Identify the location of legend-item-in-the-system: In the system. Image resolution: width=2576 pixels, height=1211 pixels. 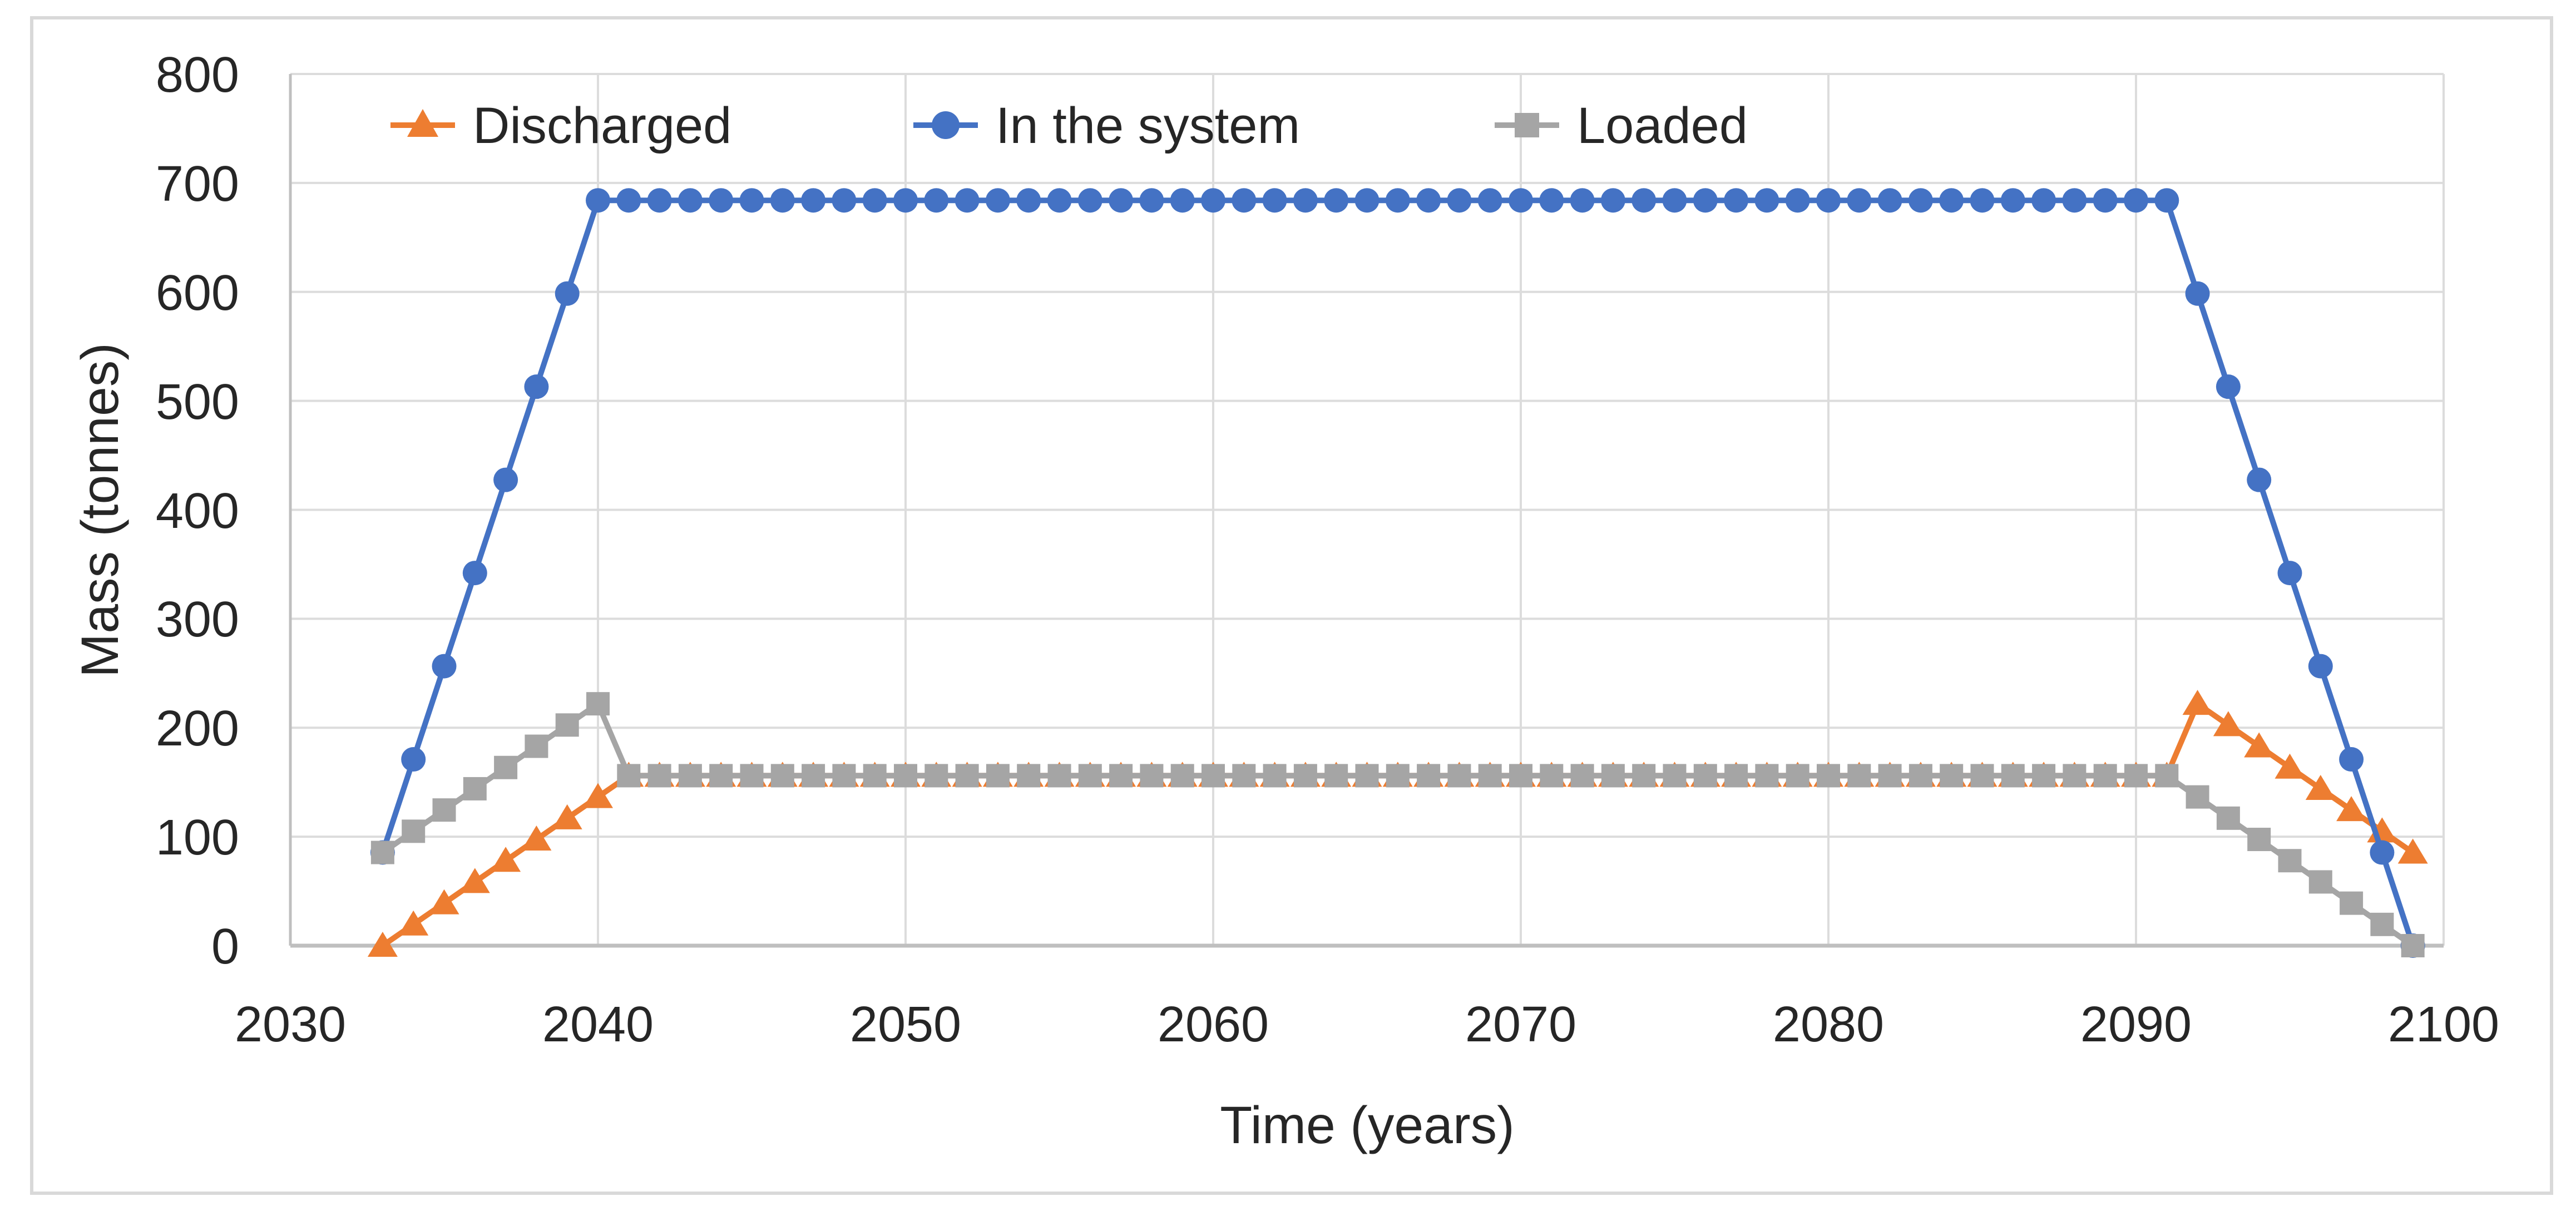
(1106, 125).